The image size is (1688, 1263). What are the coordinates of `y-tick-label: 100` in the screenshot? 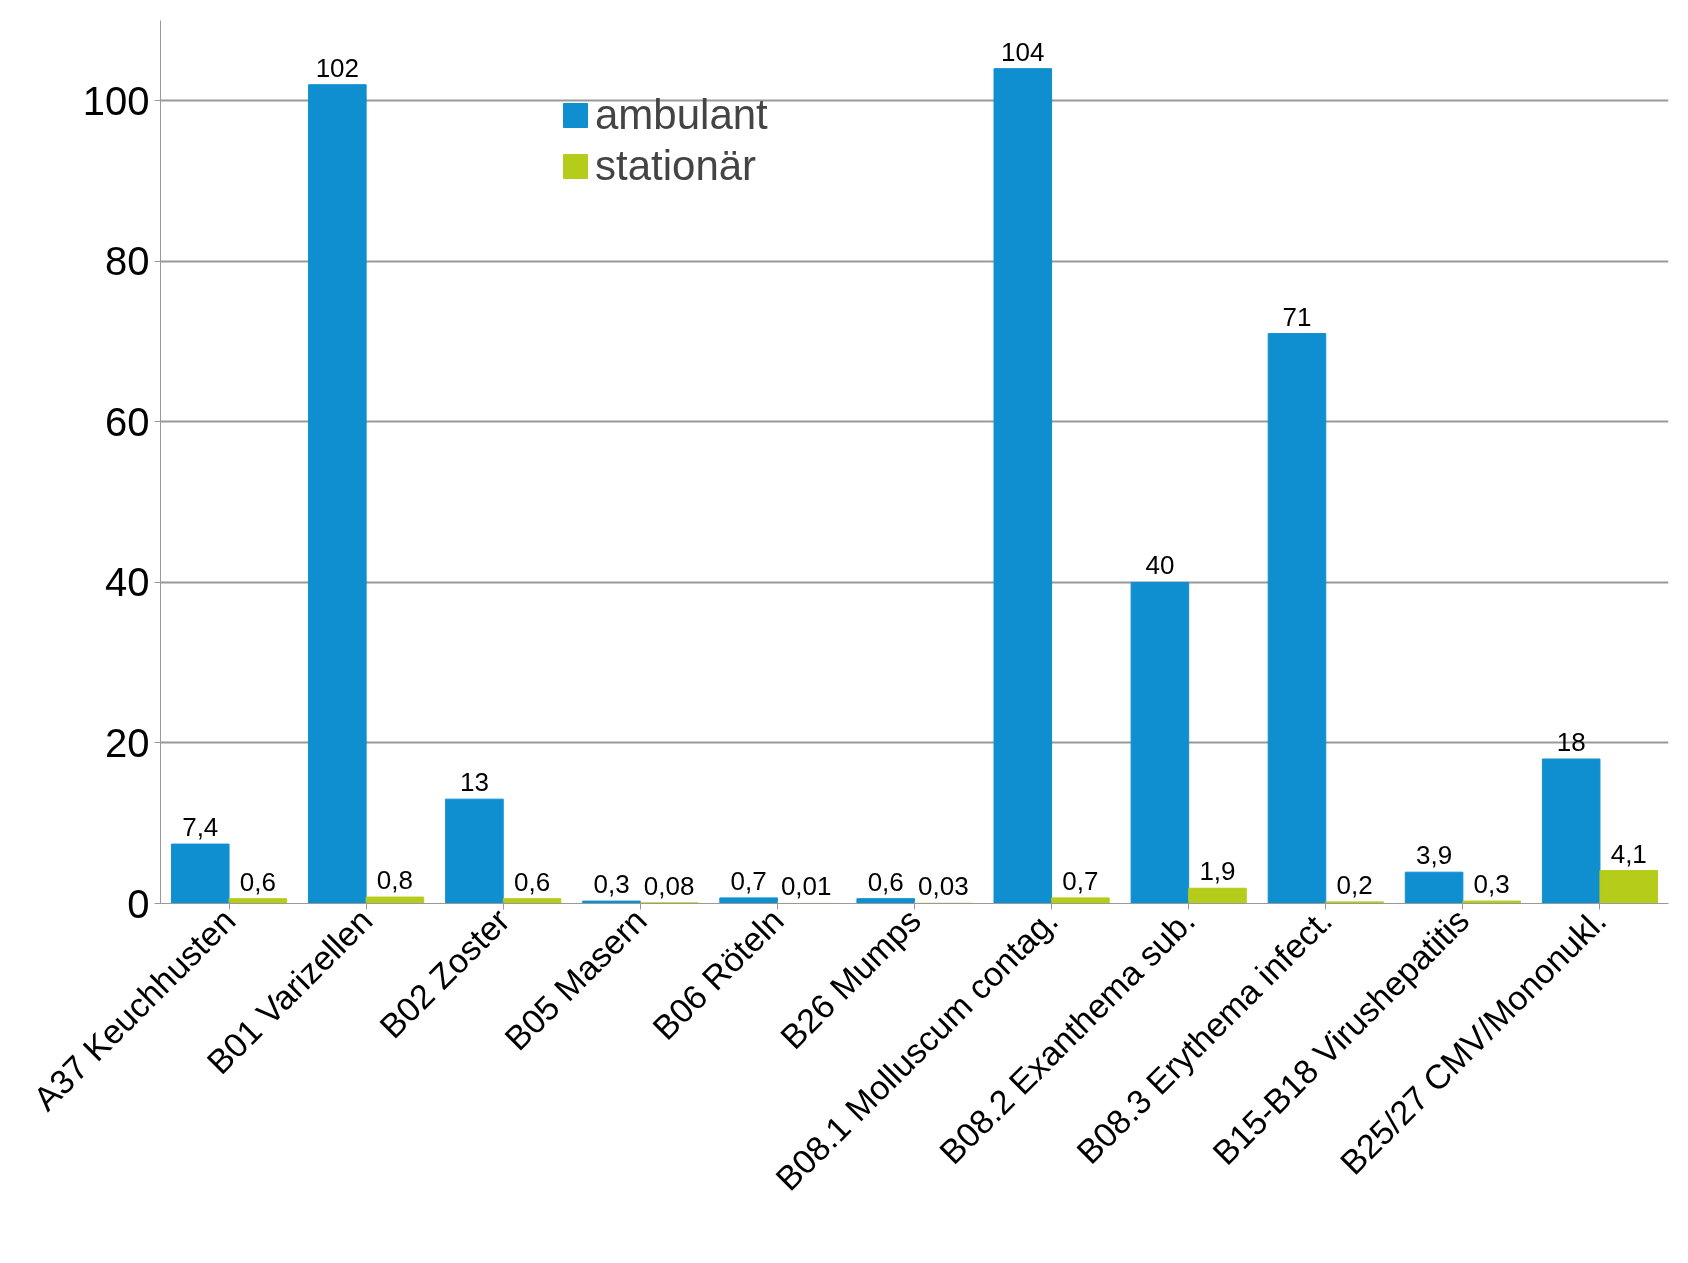 It's located at (116, 100).